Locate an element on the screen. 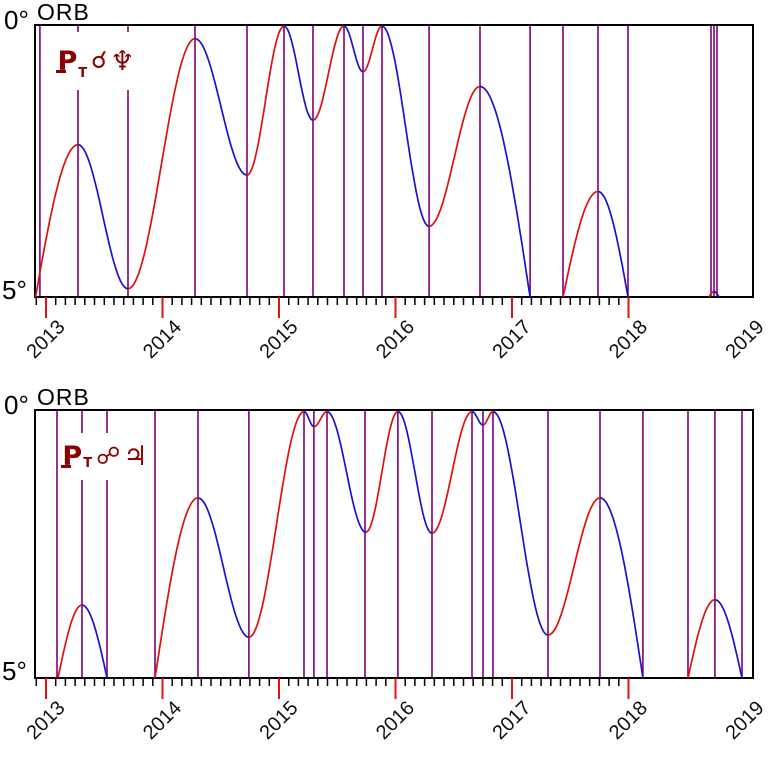 The height and width of the screenshot is (768, 776). neptune-glyph-icon: ♆ is located at coordinates (122, 61).